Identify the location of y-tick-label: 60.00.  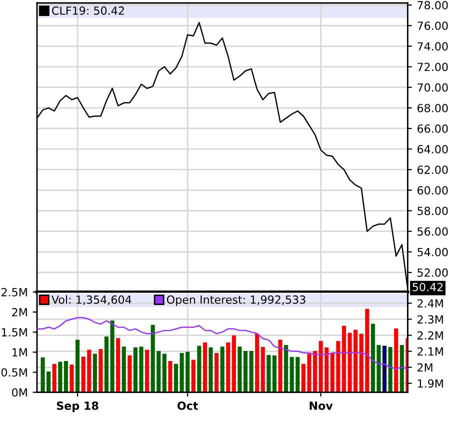
(433, 190).